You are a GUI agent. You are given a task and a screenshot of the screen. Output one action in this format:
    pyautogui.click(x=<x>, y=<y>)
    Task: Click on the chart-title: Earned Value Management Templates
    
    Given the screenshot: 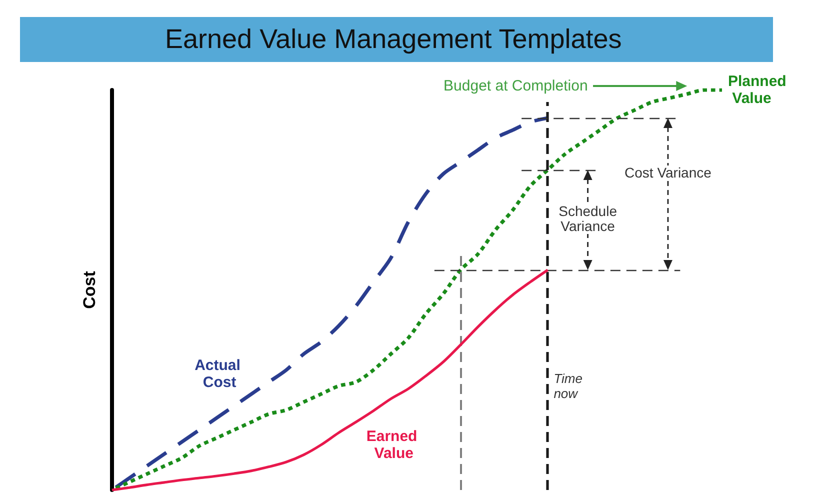 What is the action you would take?
    pyautogui.click(x=393, y=39)
    